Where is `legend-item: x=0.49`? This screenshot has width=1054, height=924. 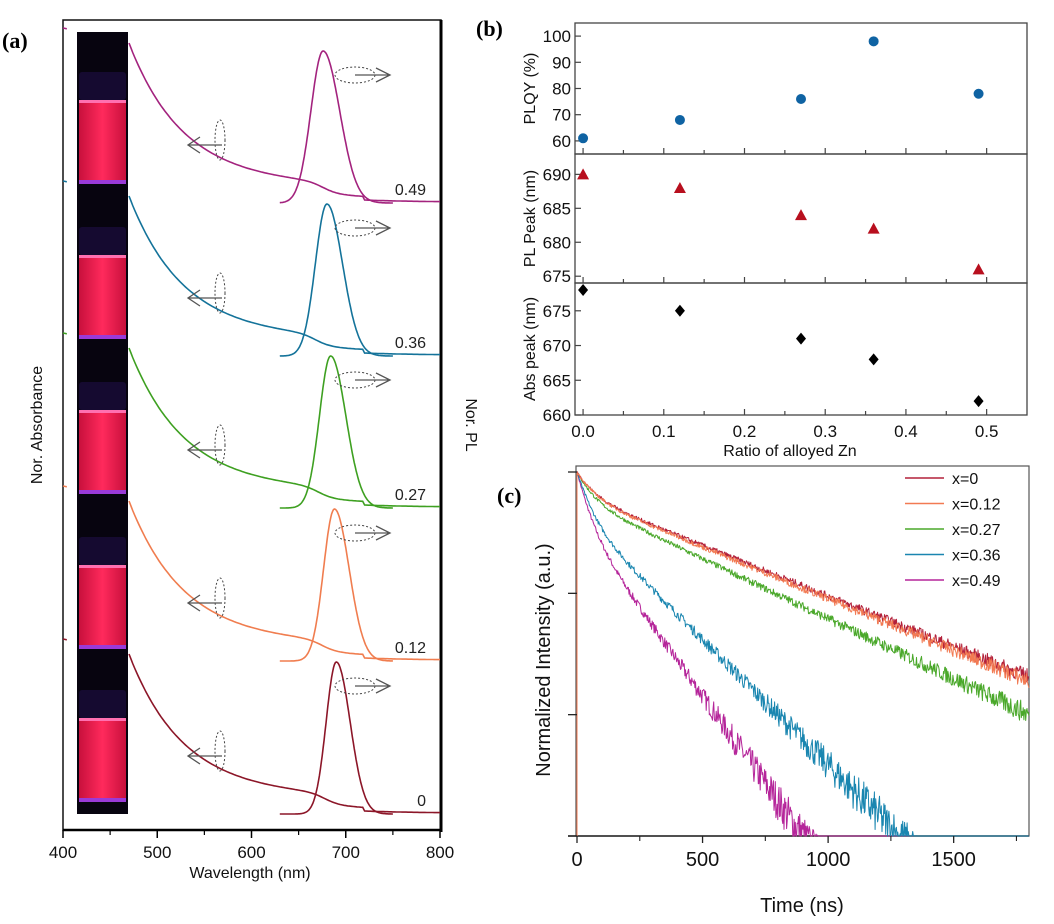 legend-item: x=0.49 is located at coordinates (953, 581).